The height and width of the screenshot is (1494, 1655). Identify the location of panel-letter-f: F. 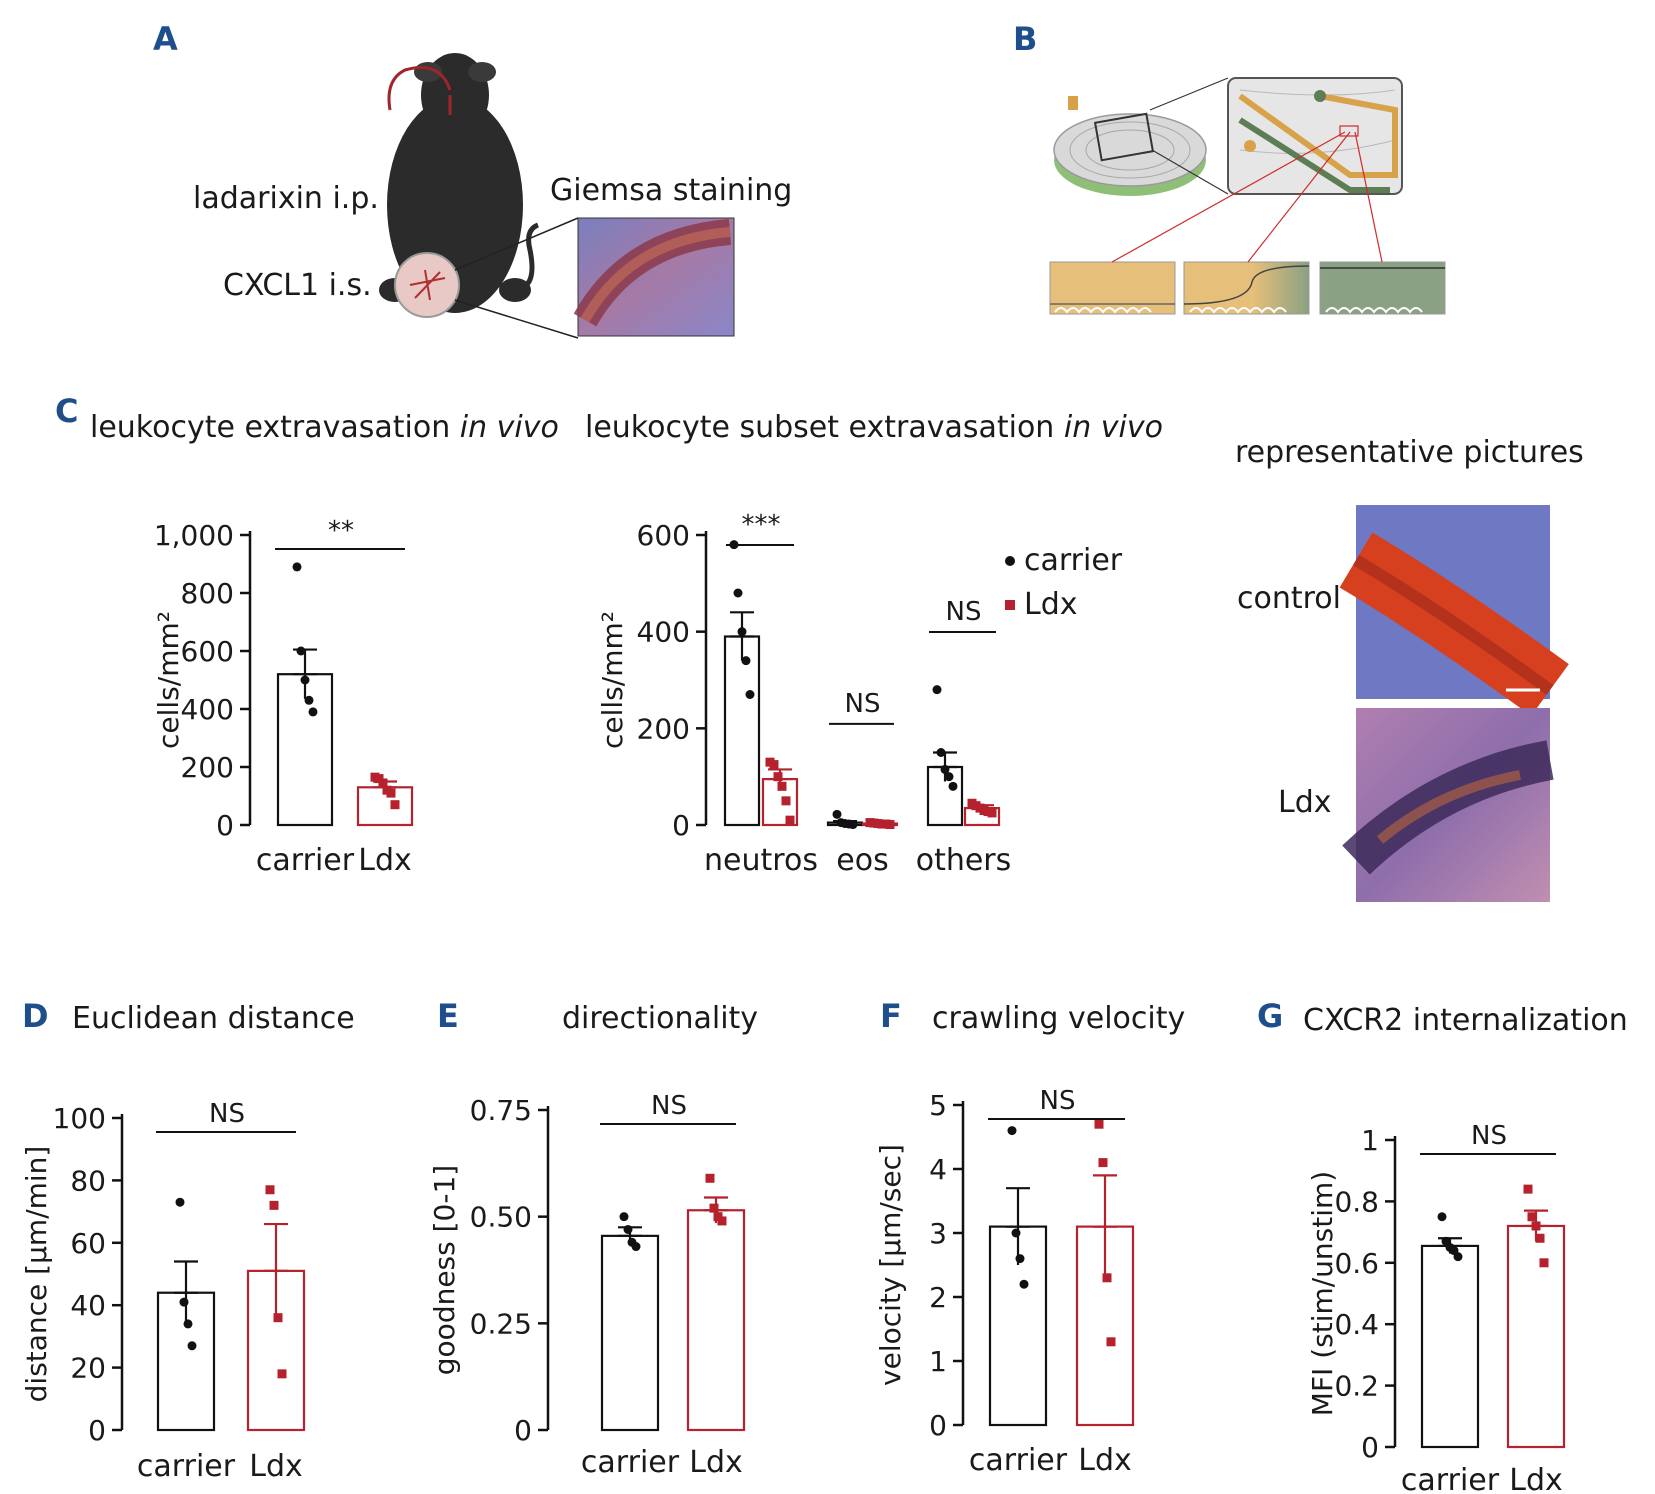
(891, 1016).